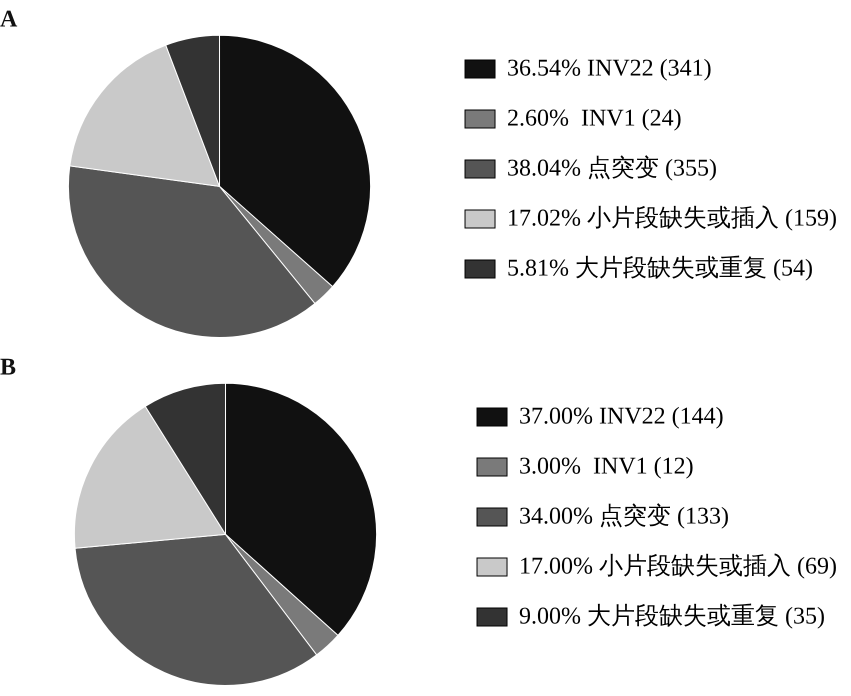  Describe the element at coordinates (8, 367) in the screenshot. I see `chart-title: B` at that location.